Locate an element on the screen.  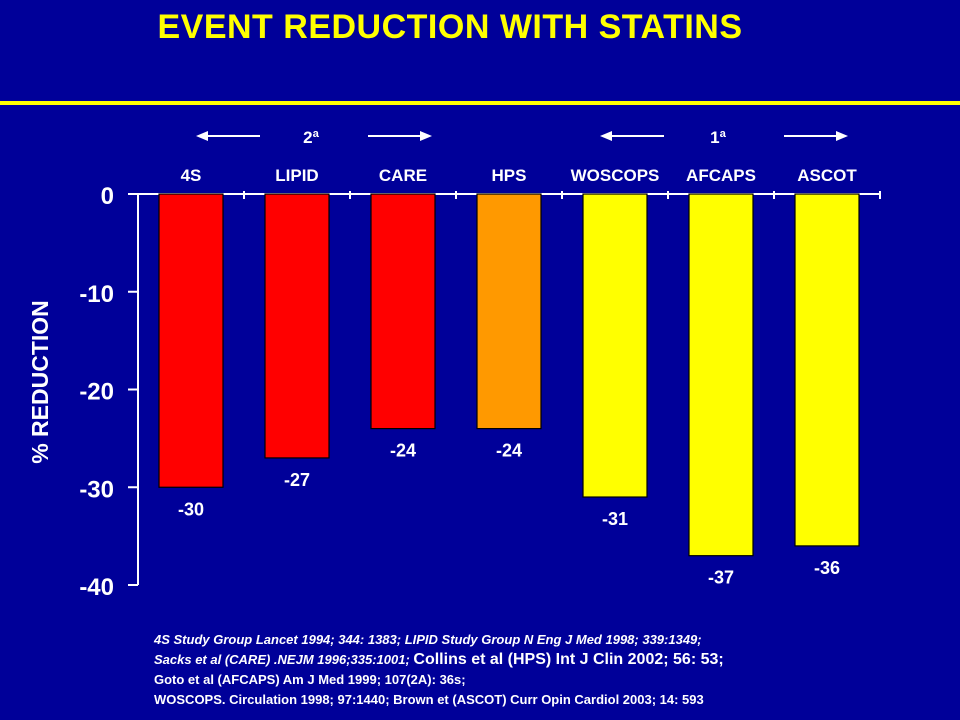
data-label: -37 is located at coordinates (721, 578).